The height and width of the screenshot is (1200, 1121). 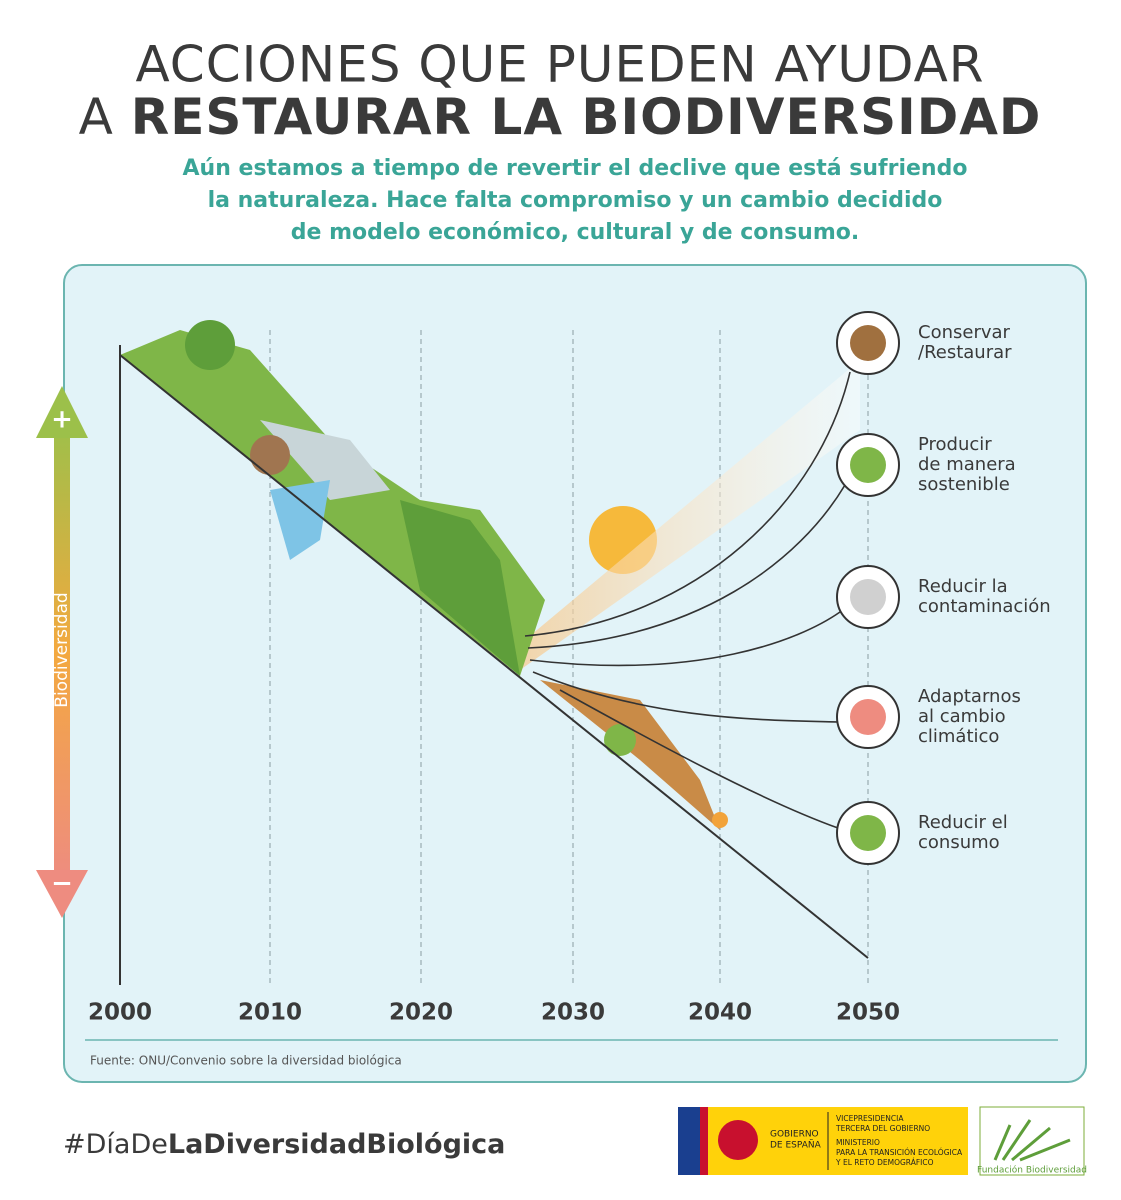 What do you see at coordinates (62, 420) in the screenshot?
I see `plus: +` at bounding box center [62, 420].